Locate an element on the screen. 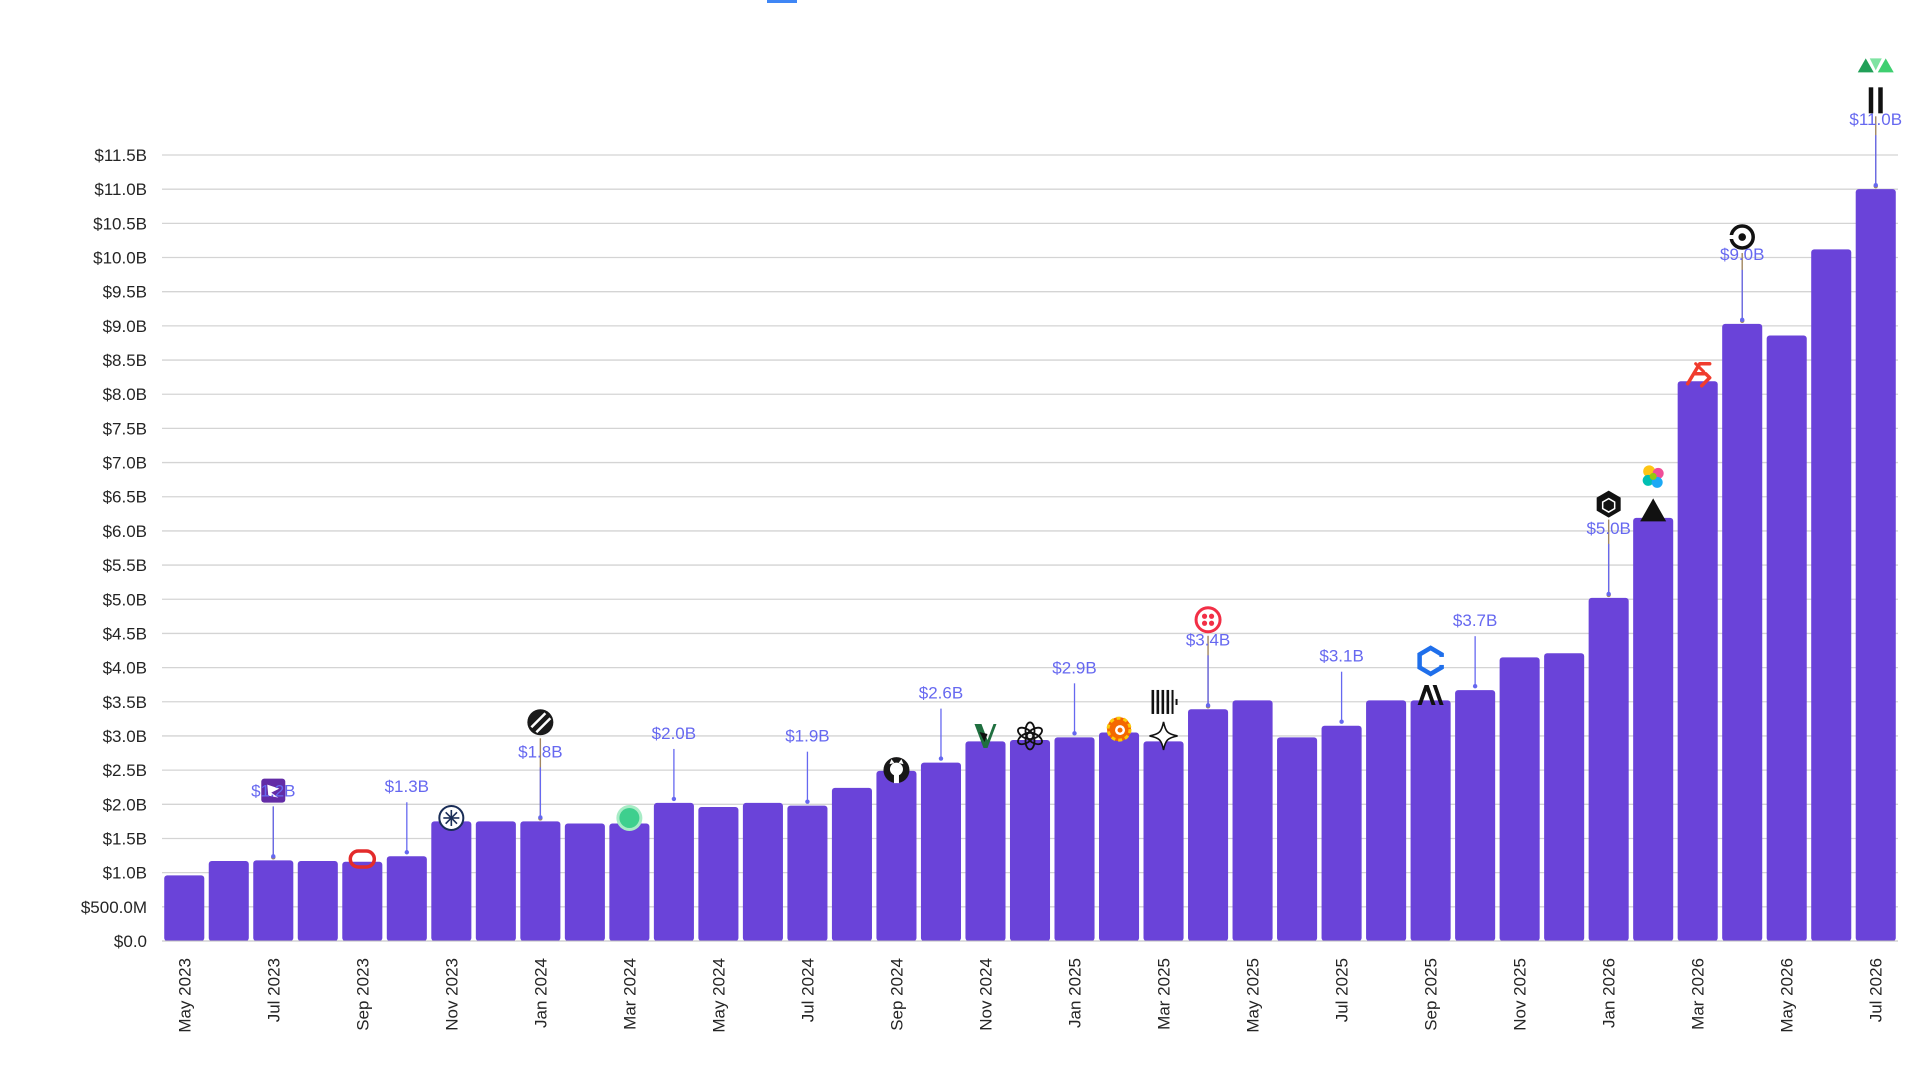  black-circle-logo-icon is located at coordinates (1741, 237).